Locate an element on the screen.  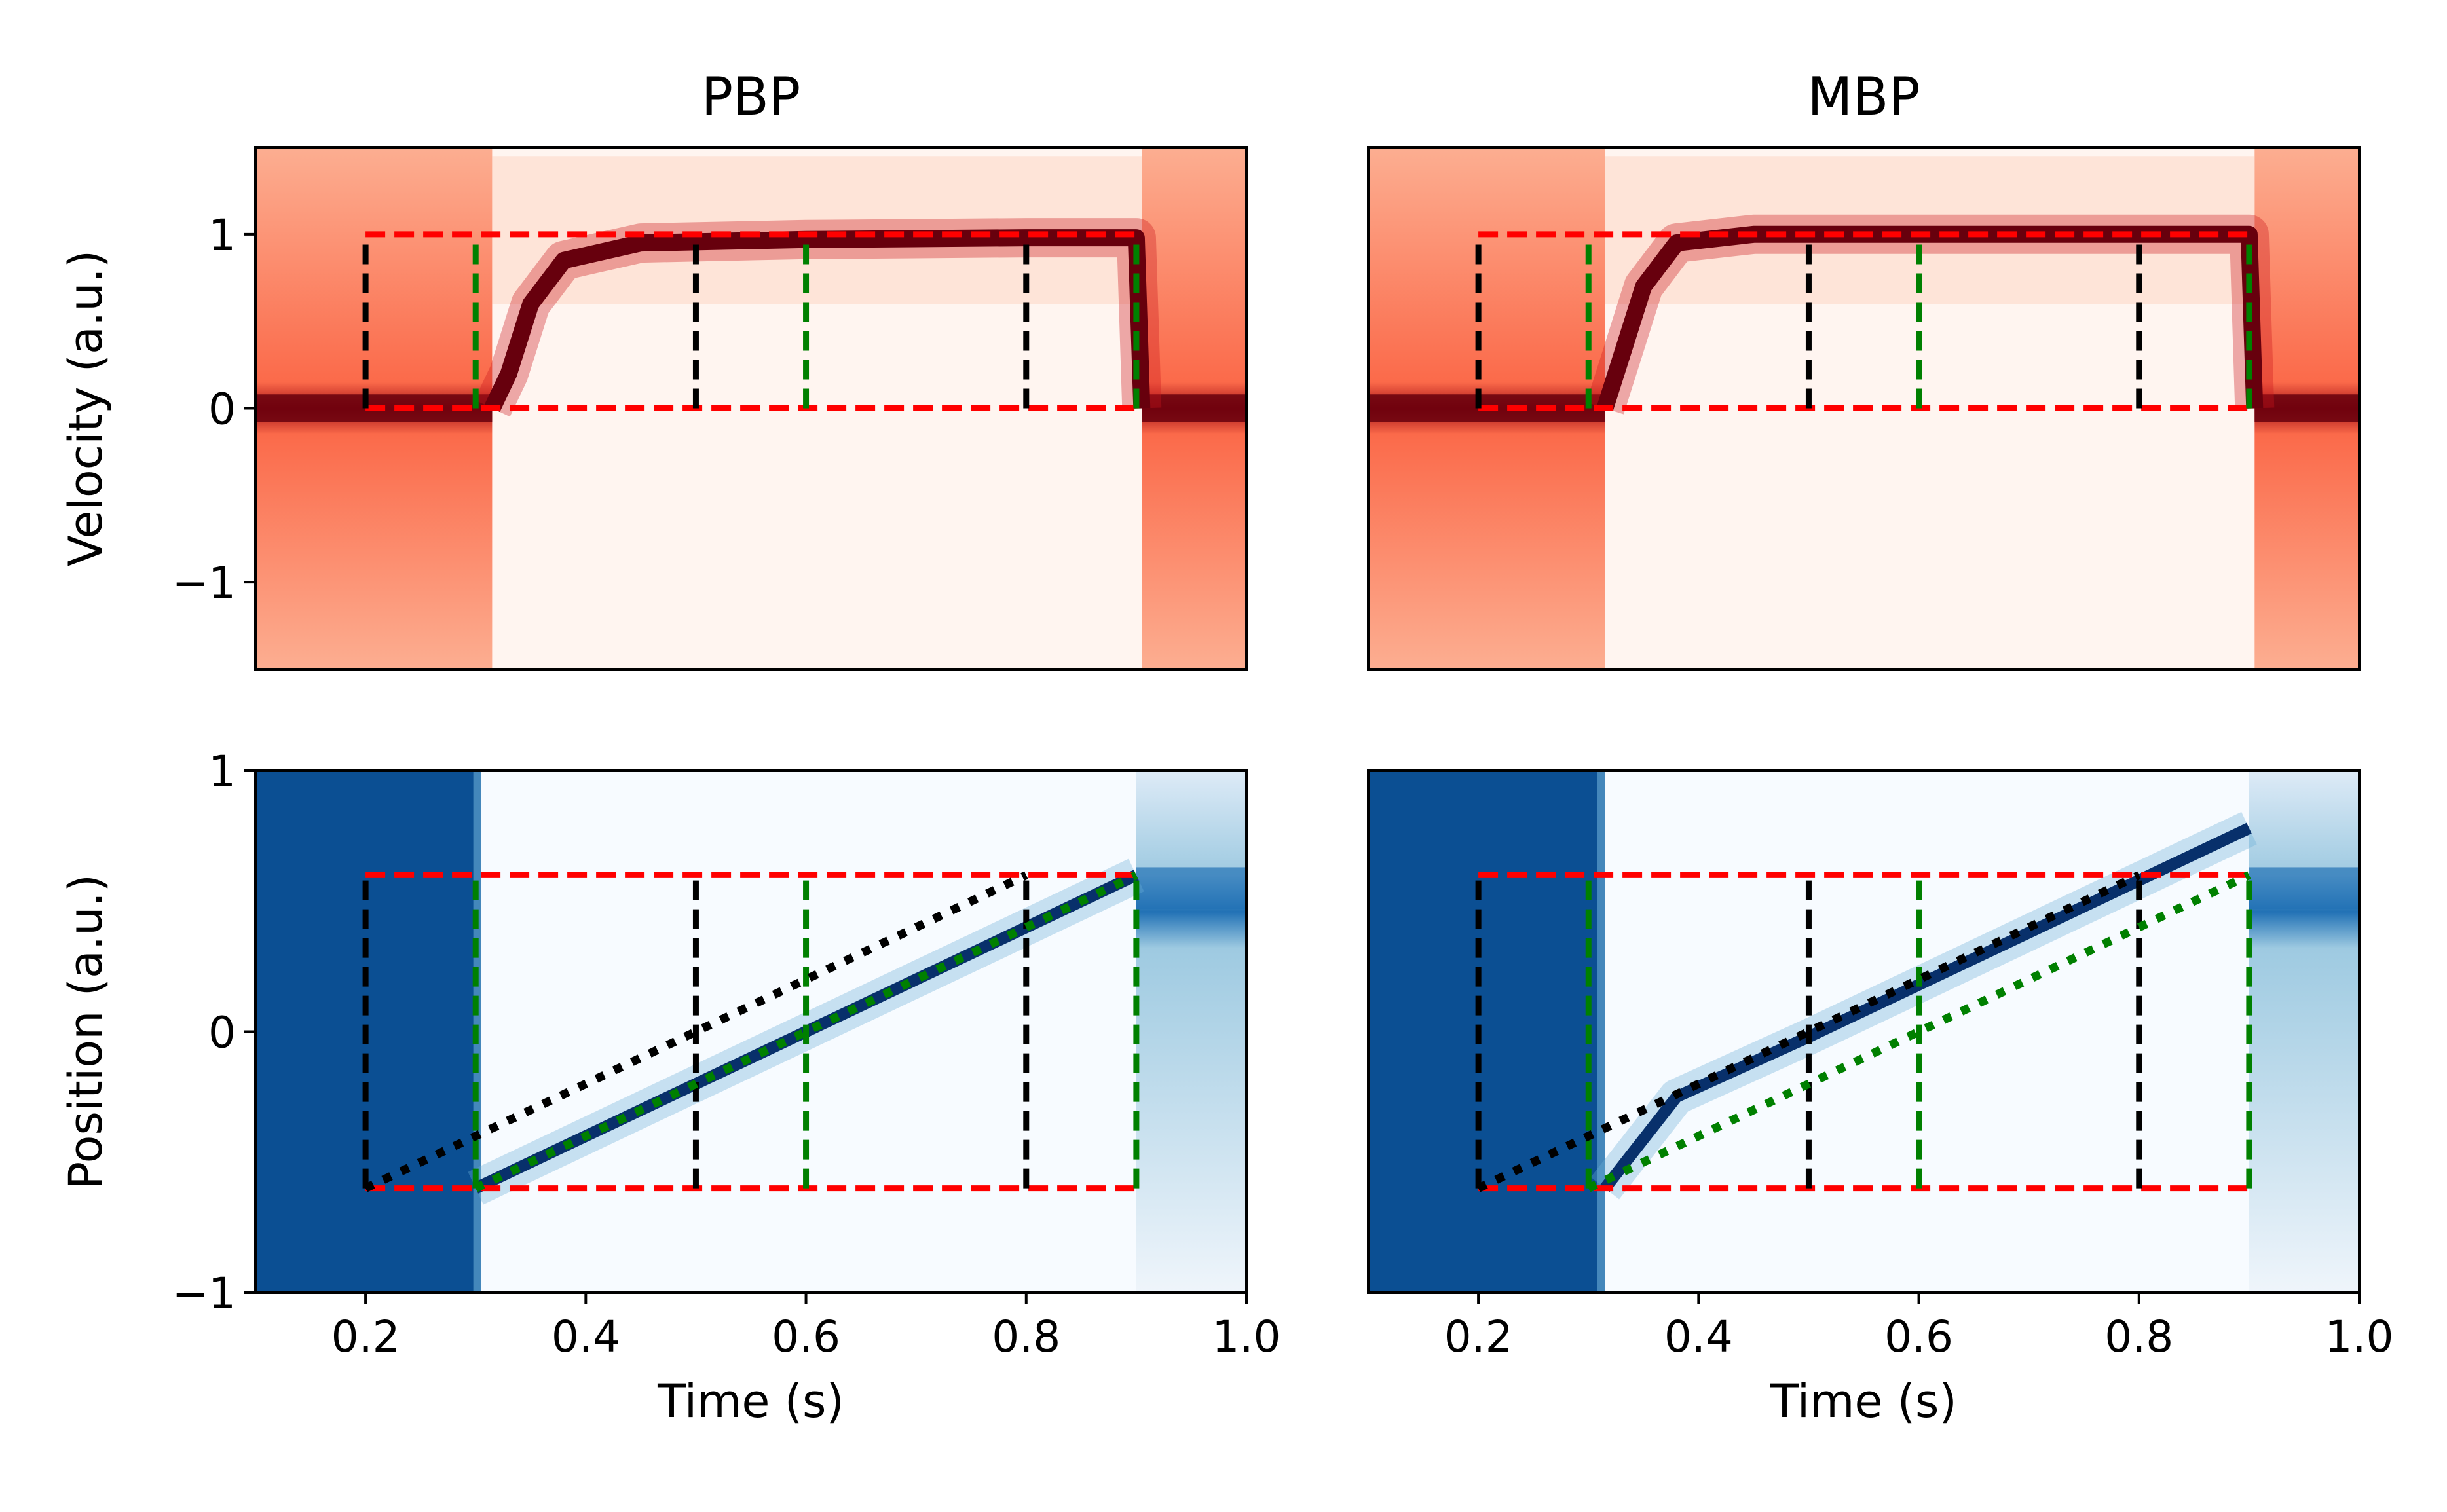
y-axis-label: Position (a.u.) is located at coordinates (86, 1031).